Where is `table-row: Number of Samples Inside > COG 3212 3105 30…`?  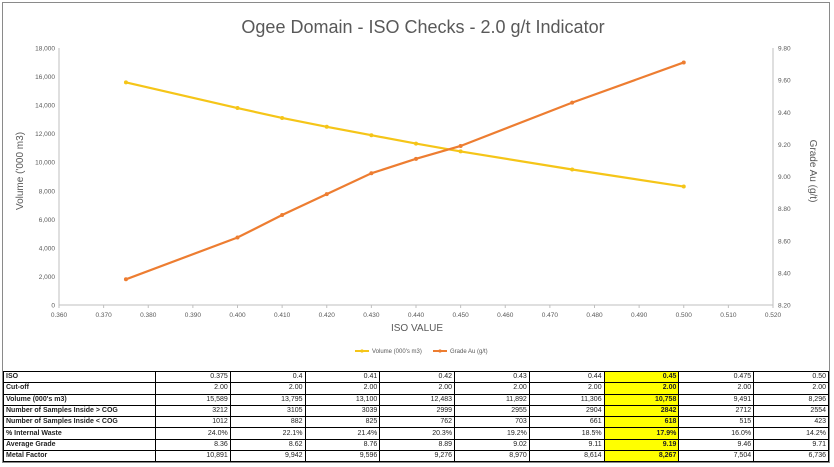 table-row: Number of Samples Inside > COG 3212 3105 30… is located at coordinates (416, 411).